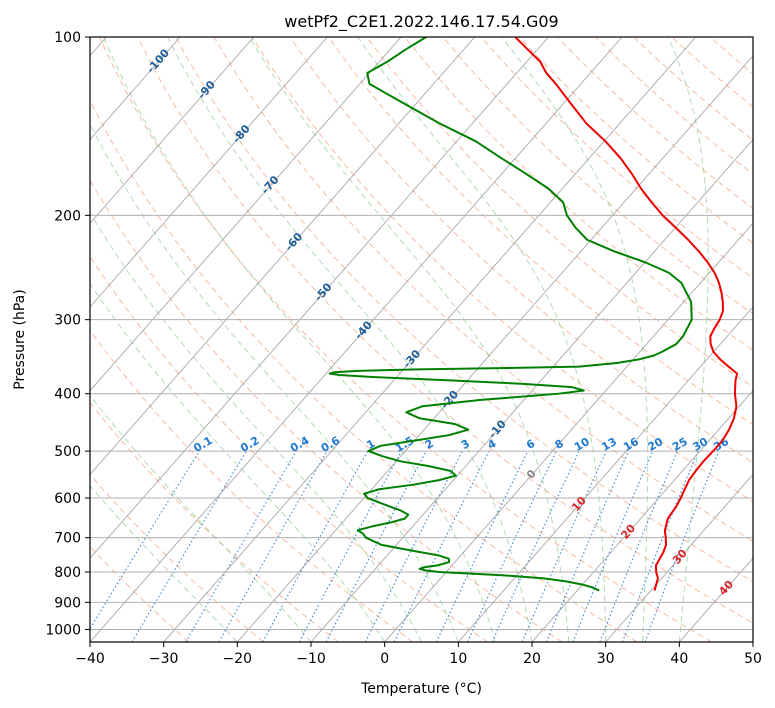  Describe the element at coordinates (67, 395) in the screenshot. I see `y-tick-label: 400` at that location.